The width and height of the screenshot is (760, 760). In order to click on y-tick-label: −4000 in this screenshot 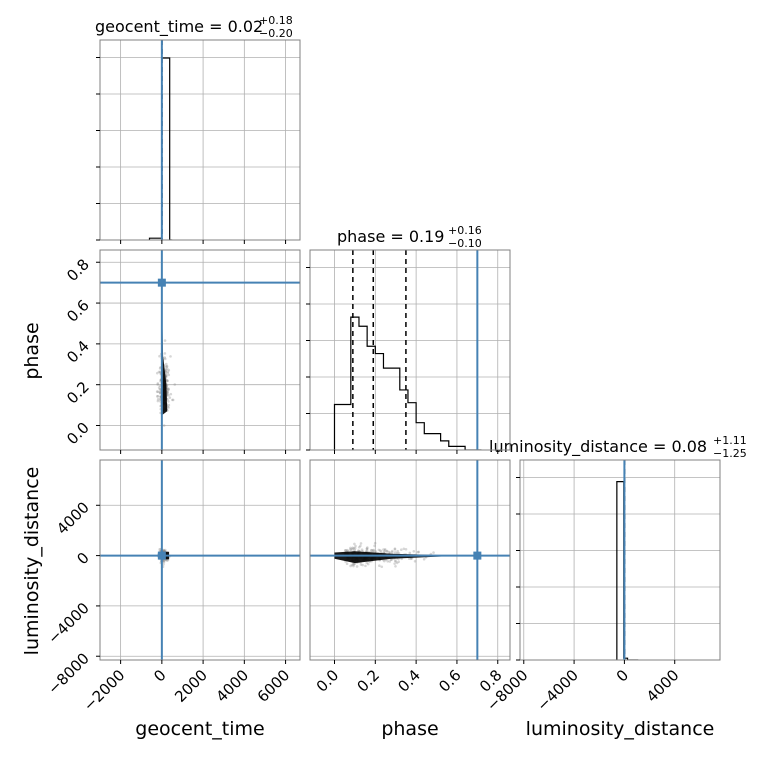, I will do `click(68, 623)`.